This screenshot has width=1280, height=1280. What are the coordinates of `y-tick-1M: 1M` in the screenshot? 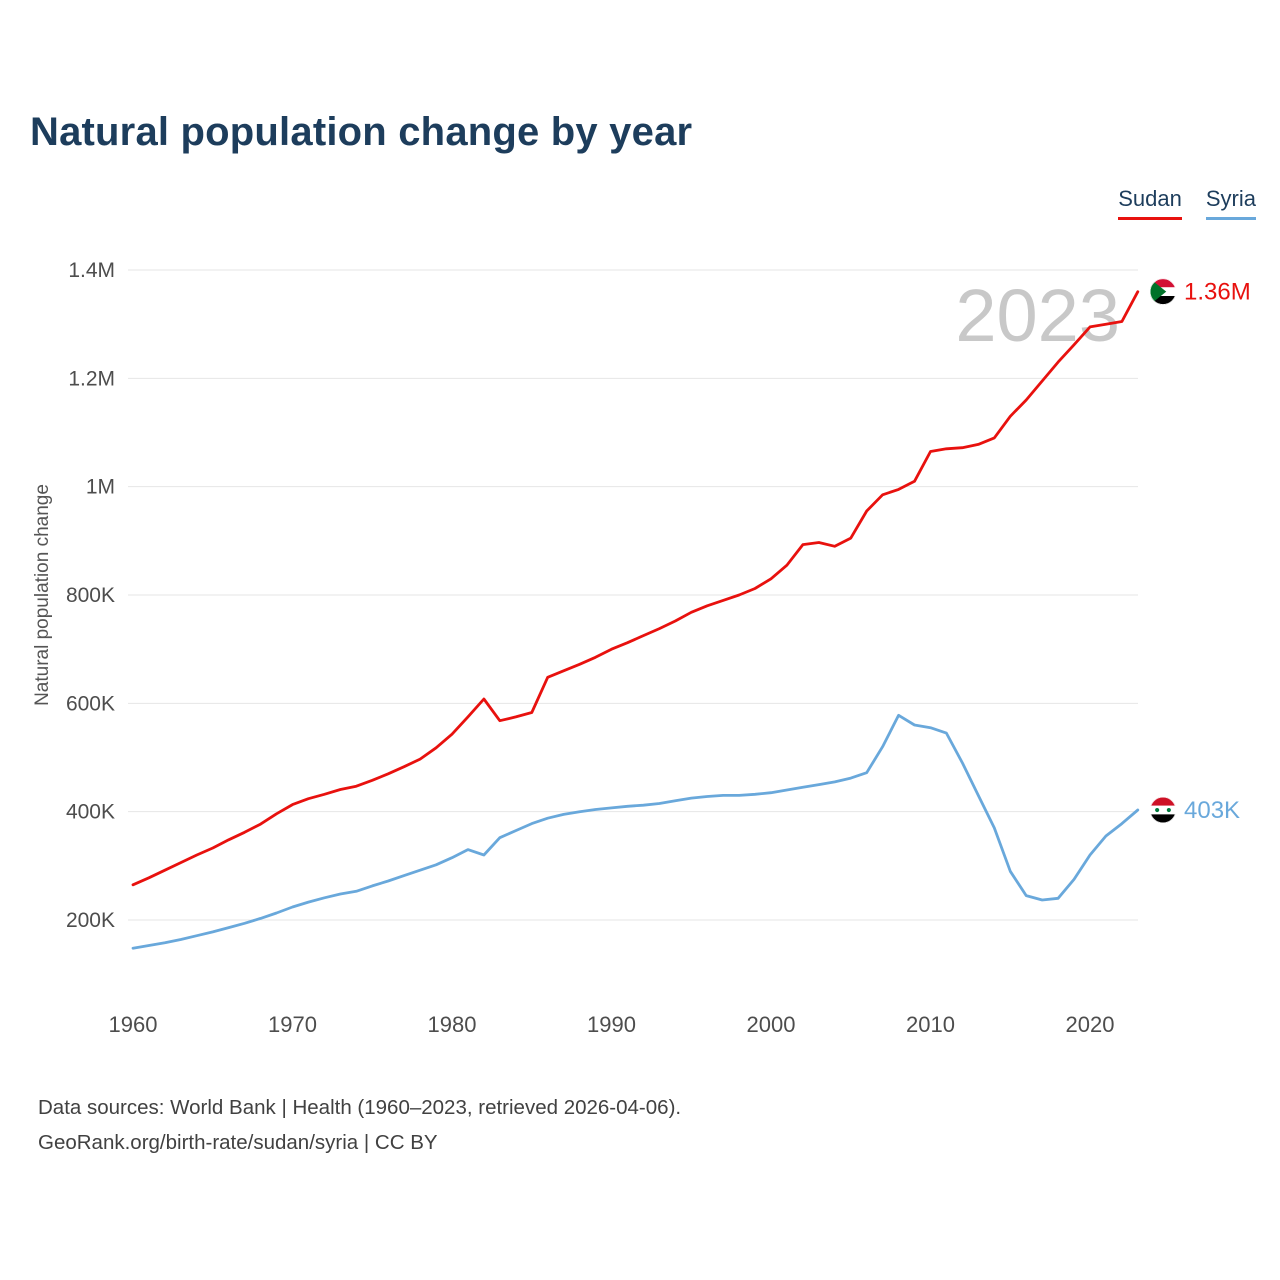 It's located at (100, 487).